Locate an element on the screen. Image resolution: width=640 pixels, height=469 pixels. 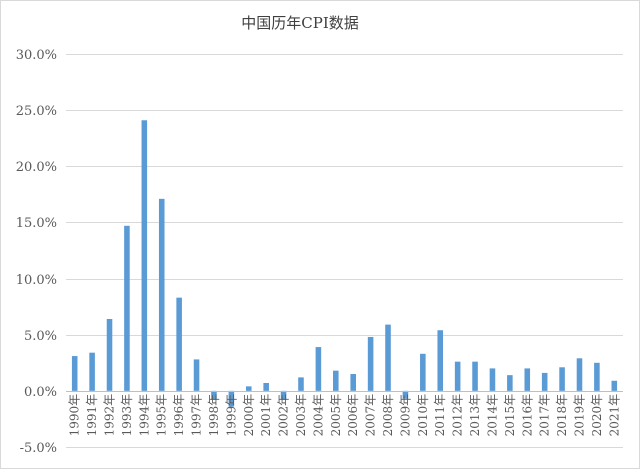
bar-2018年 is located at coordinates (562, 379).